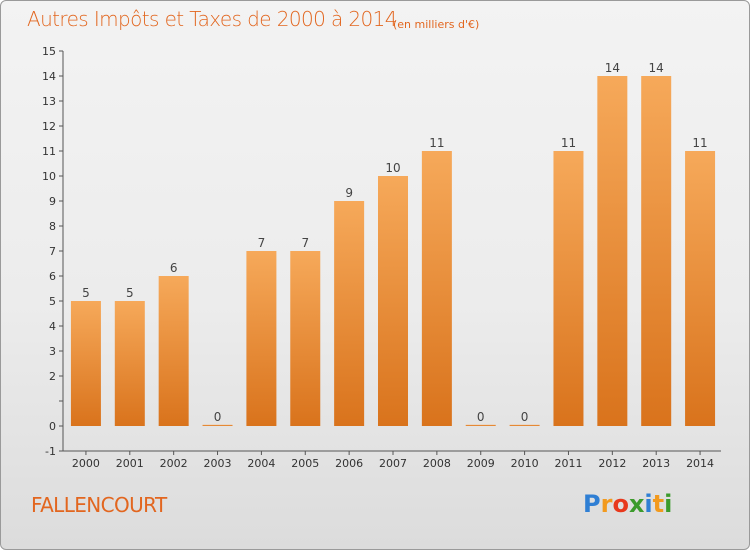 The height and width of the screenshot is (550, 750). I want to click on bar-2003, so click(217, 425).